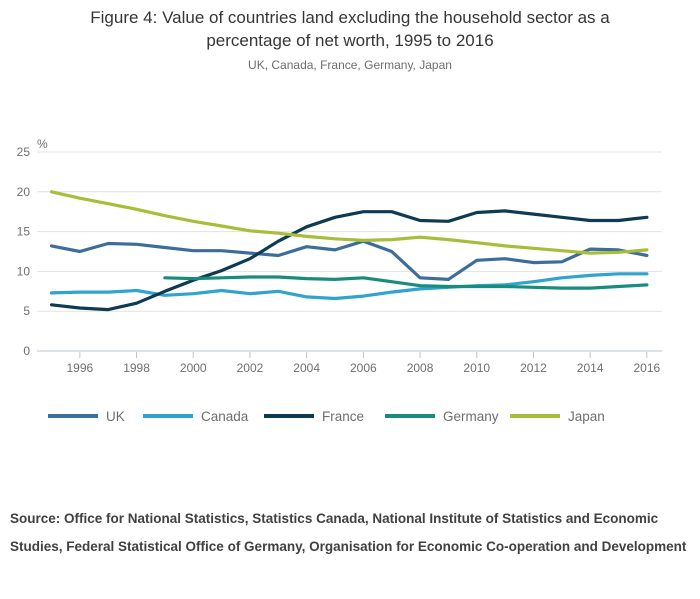 The height and width of the screenshot is (599, 700). Describe the element at coordinates (24, 192) in the screenshot. I see `y-tick-label-20: 20` at that location.